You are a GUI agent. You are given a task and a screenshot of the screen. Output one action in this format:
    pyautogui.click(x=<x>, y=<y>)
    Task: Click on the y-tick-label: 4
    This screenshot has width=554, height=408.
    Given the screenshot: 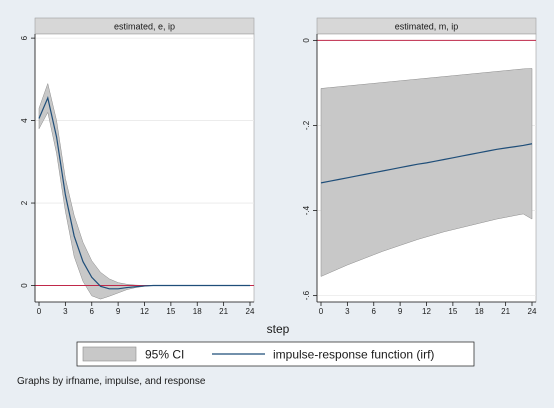 What is the action you would take?
    pyautogui.click(x=24, y=120)
    